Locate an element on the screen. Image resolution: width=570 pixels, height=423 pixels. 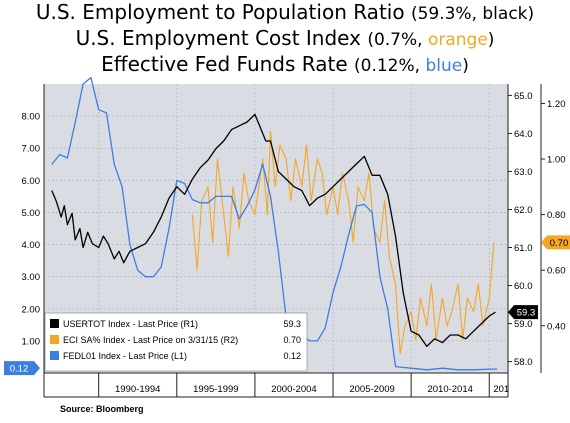
tag-eci-text: 0.70 is located at coordinates (559, 243).